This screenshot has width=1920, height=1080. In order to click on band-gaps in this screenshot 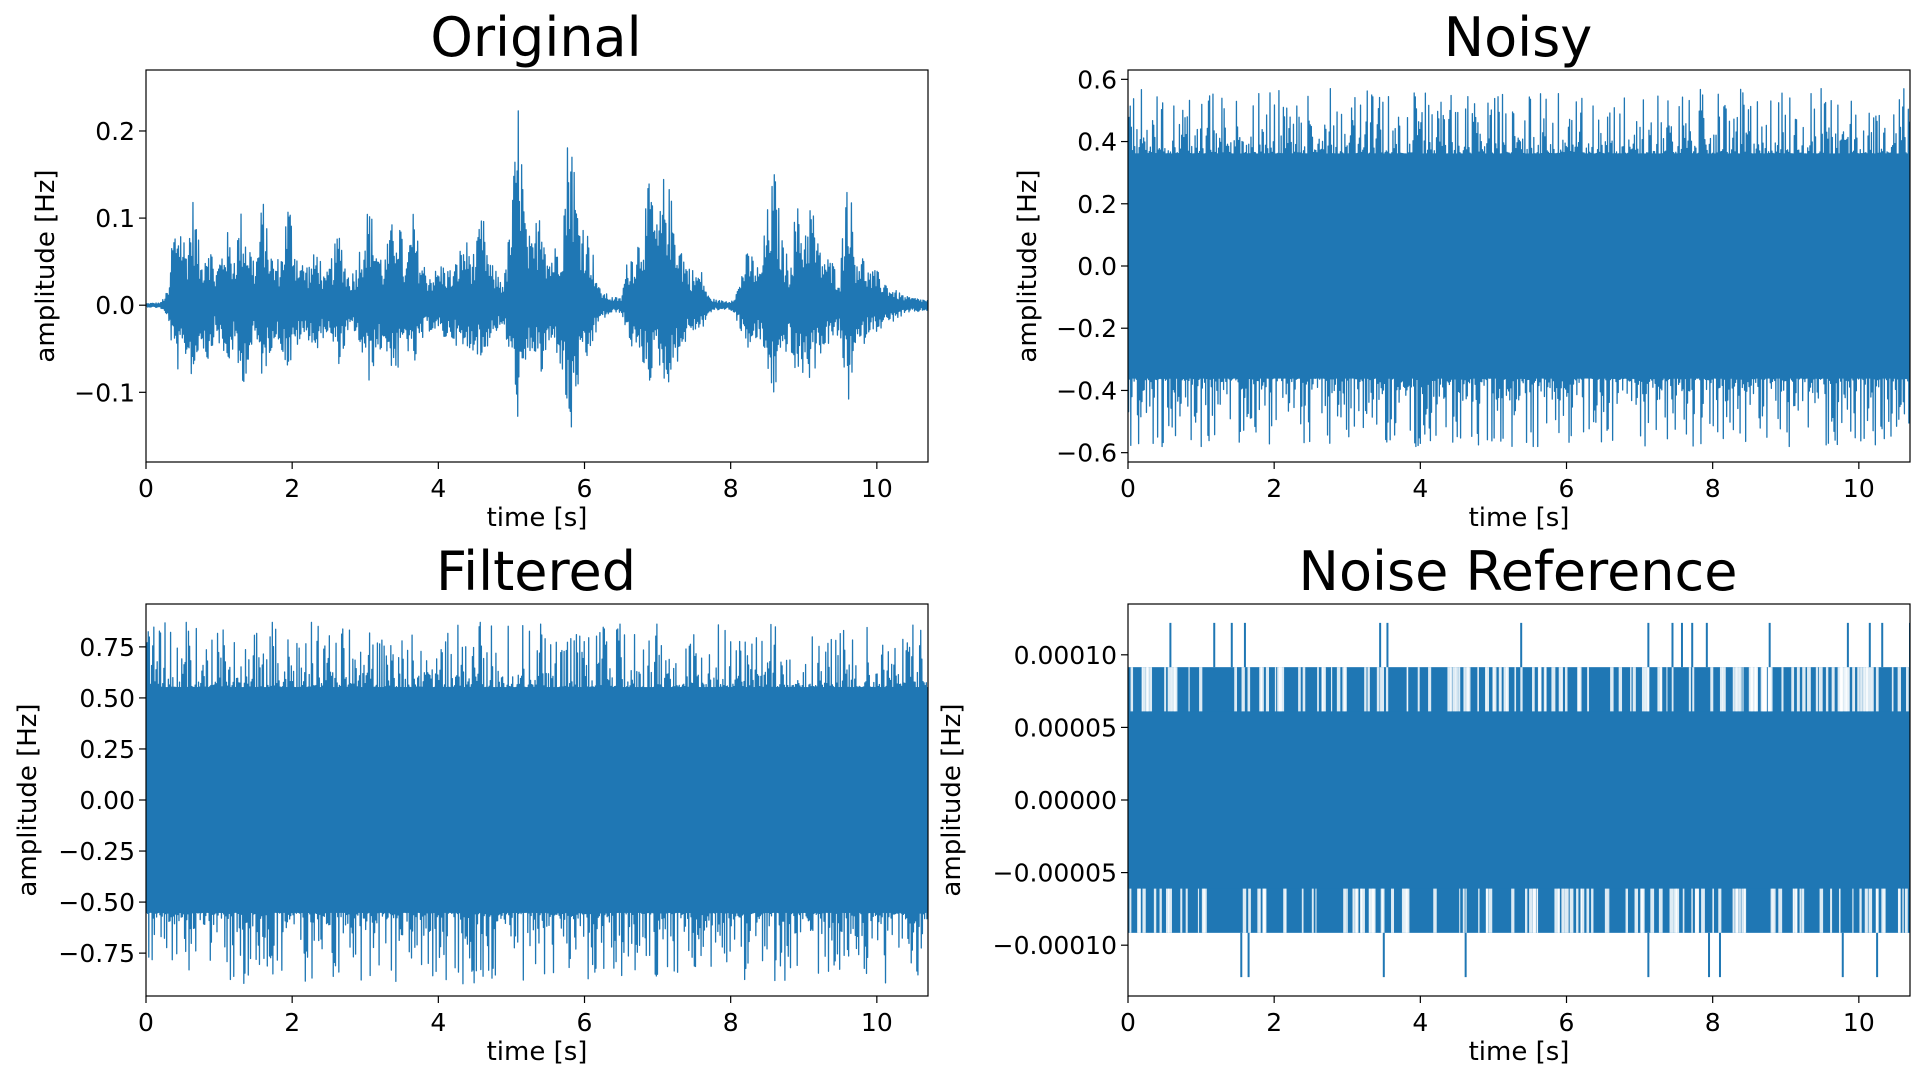, I will do `click(1519, 800)`.